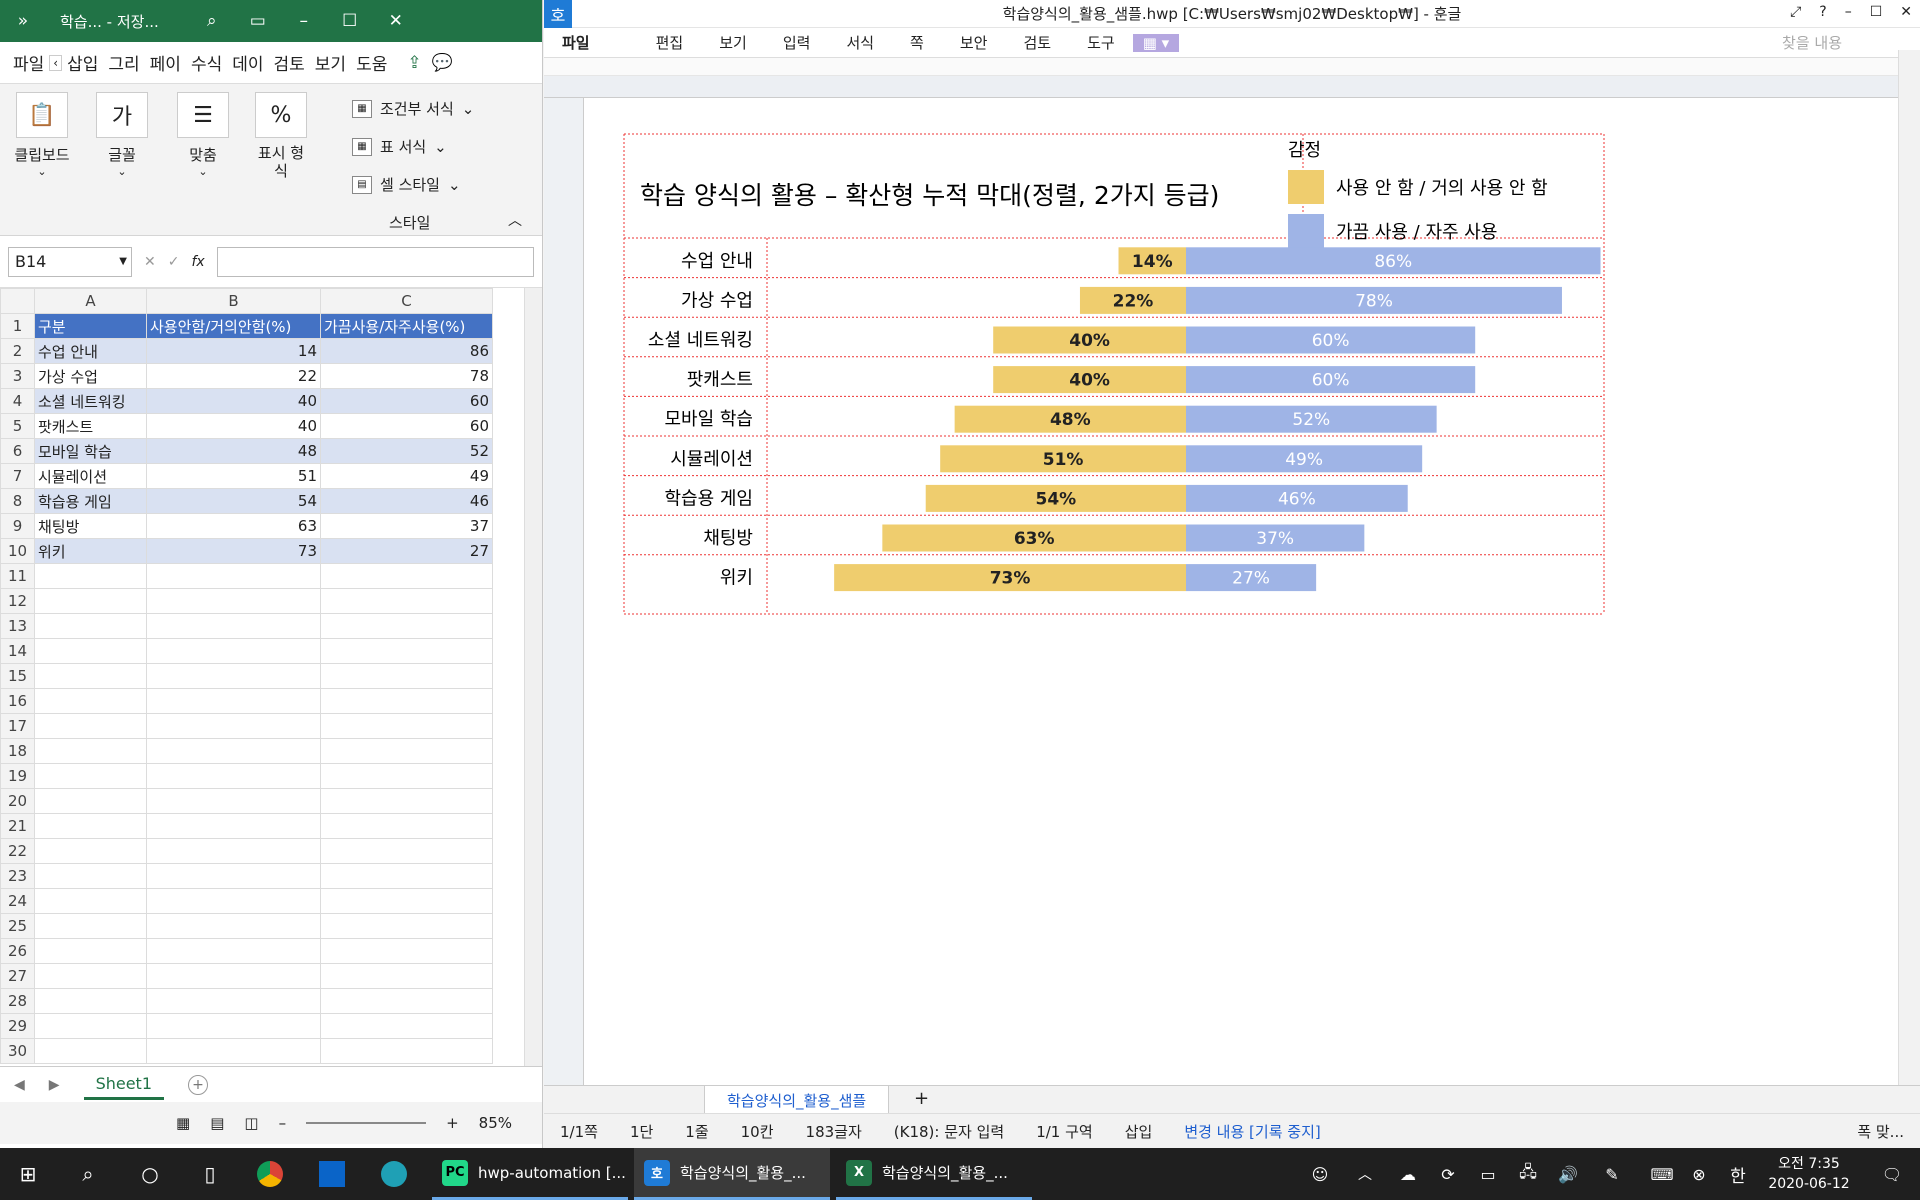 This screenshot has width=1920, height=1200. I want to click on tray-expand-icon: ︿, so click(1365, 1175).